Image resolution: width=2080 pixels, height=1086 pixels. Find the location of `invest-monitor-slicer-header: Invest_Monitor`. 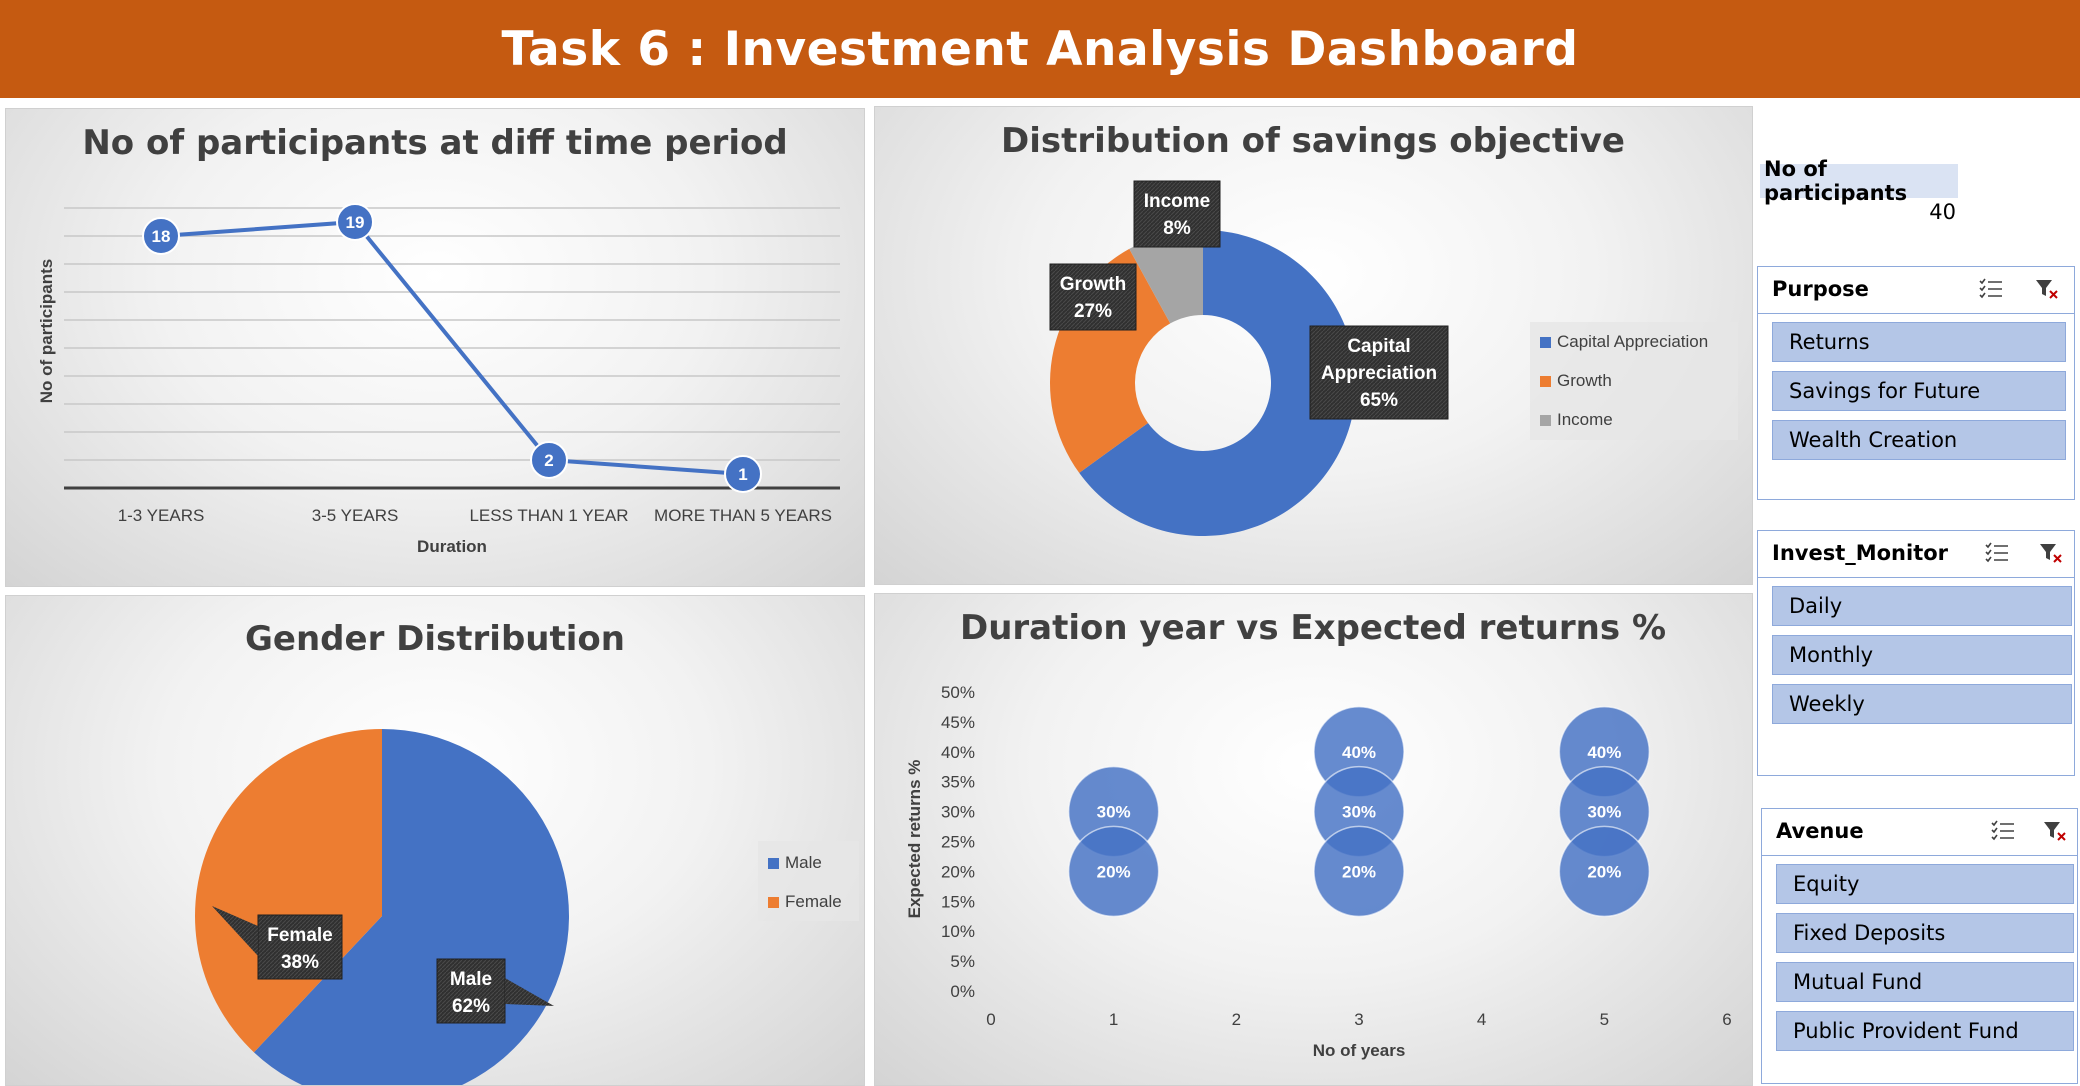

invest-monitor-slicer-header: Invest_Monitor is located at coordinates (1916, 554).